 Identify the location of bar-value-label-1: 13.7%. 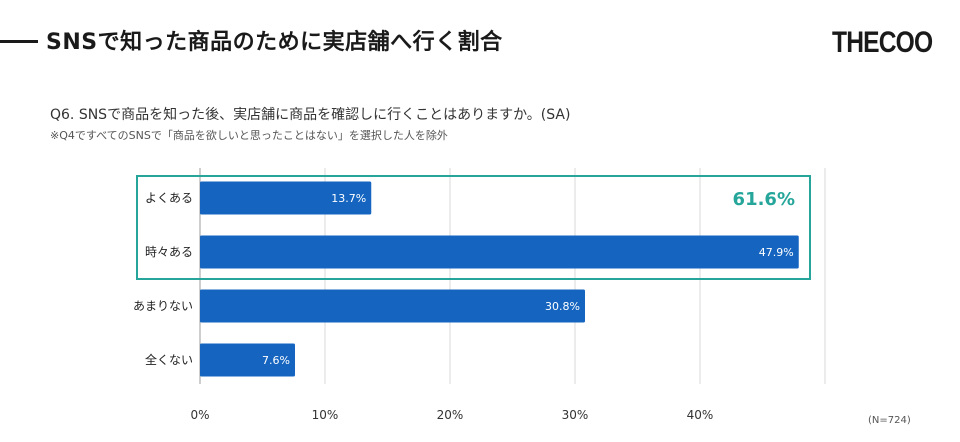
(348, 198).